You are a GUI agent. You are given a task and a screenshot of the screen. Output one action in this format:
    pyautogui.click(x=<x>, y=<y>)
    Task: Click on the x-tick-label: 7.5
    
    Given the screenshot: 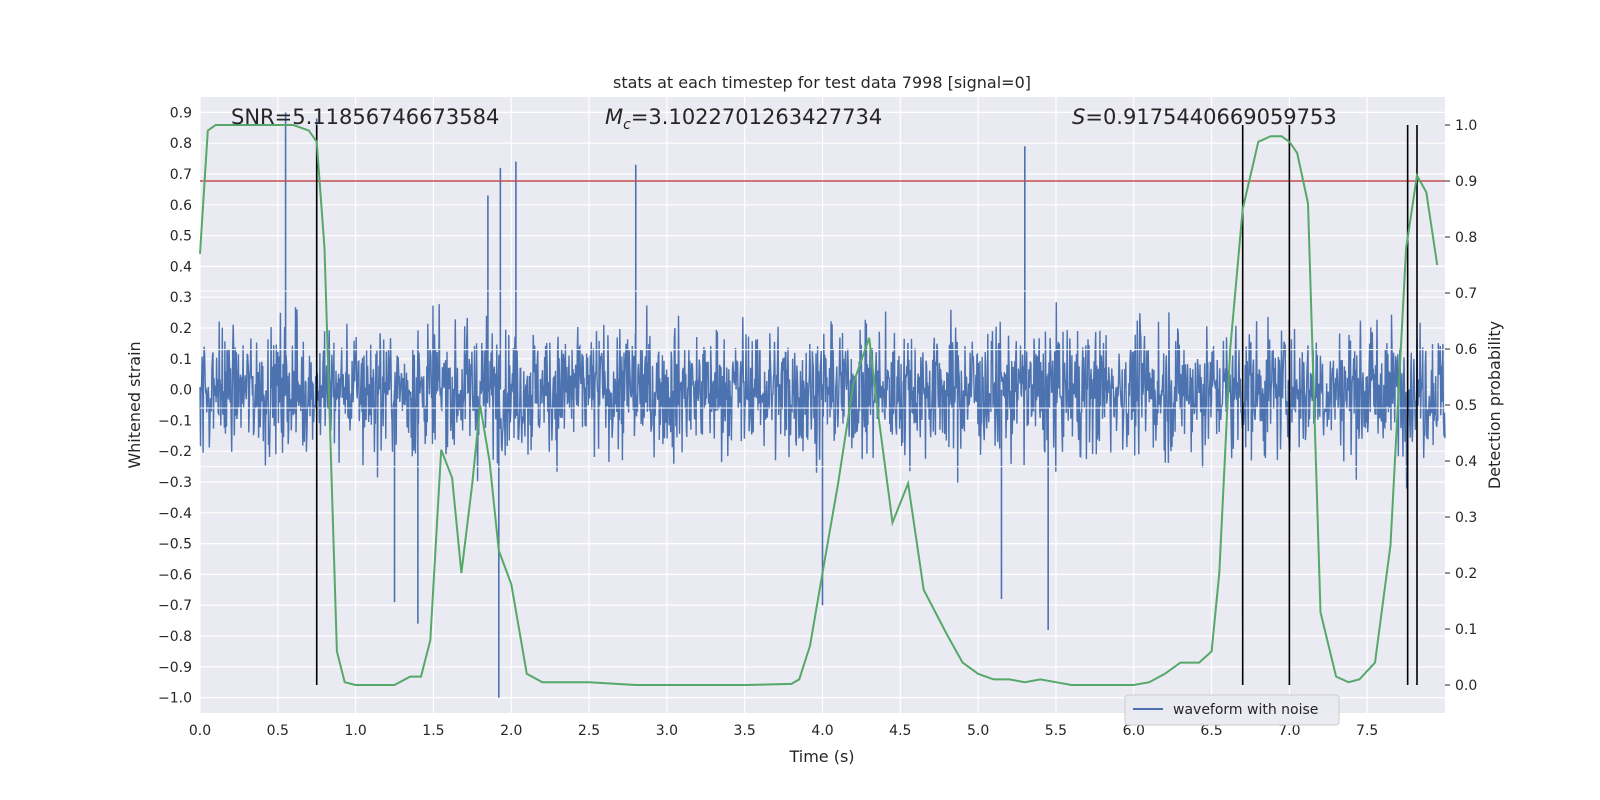 What is the action you would take?
    pyautogui.click(x=1367, y=731)
    